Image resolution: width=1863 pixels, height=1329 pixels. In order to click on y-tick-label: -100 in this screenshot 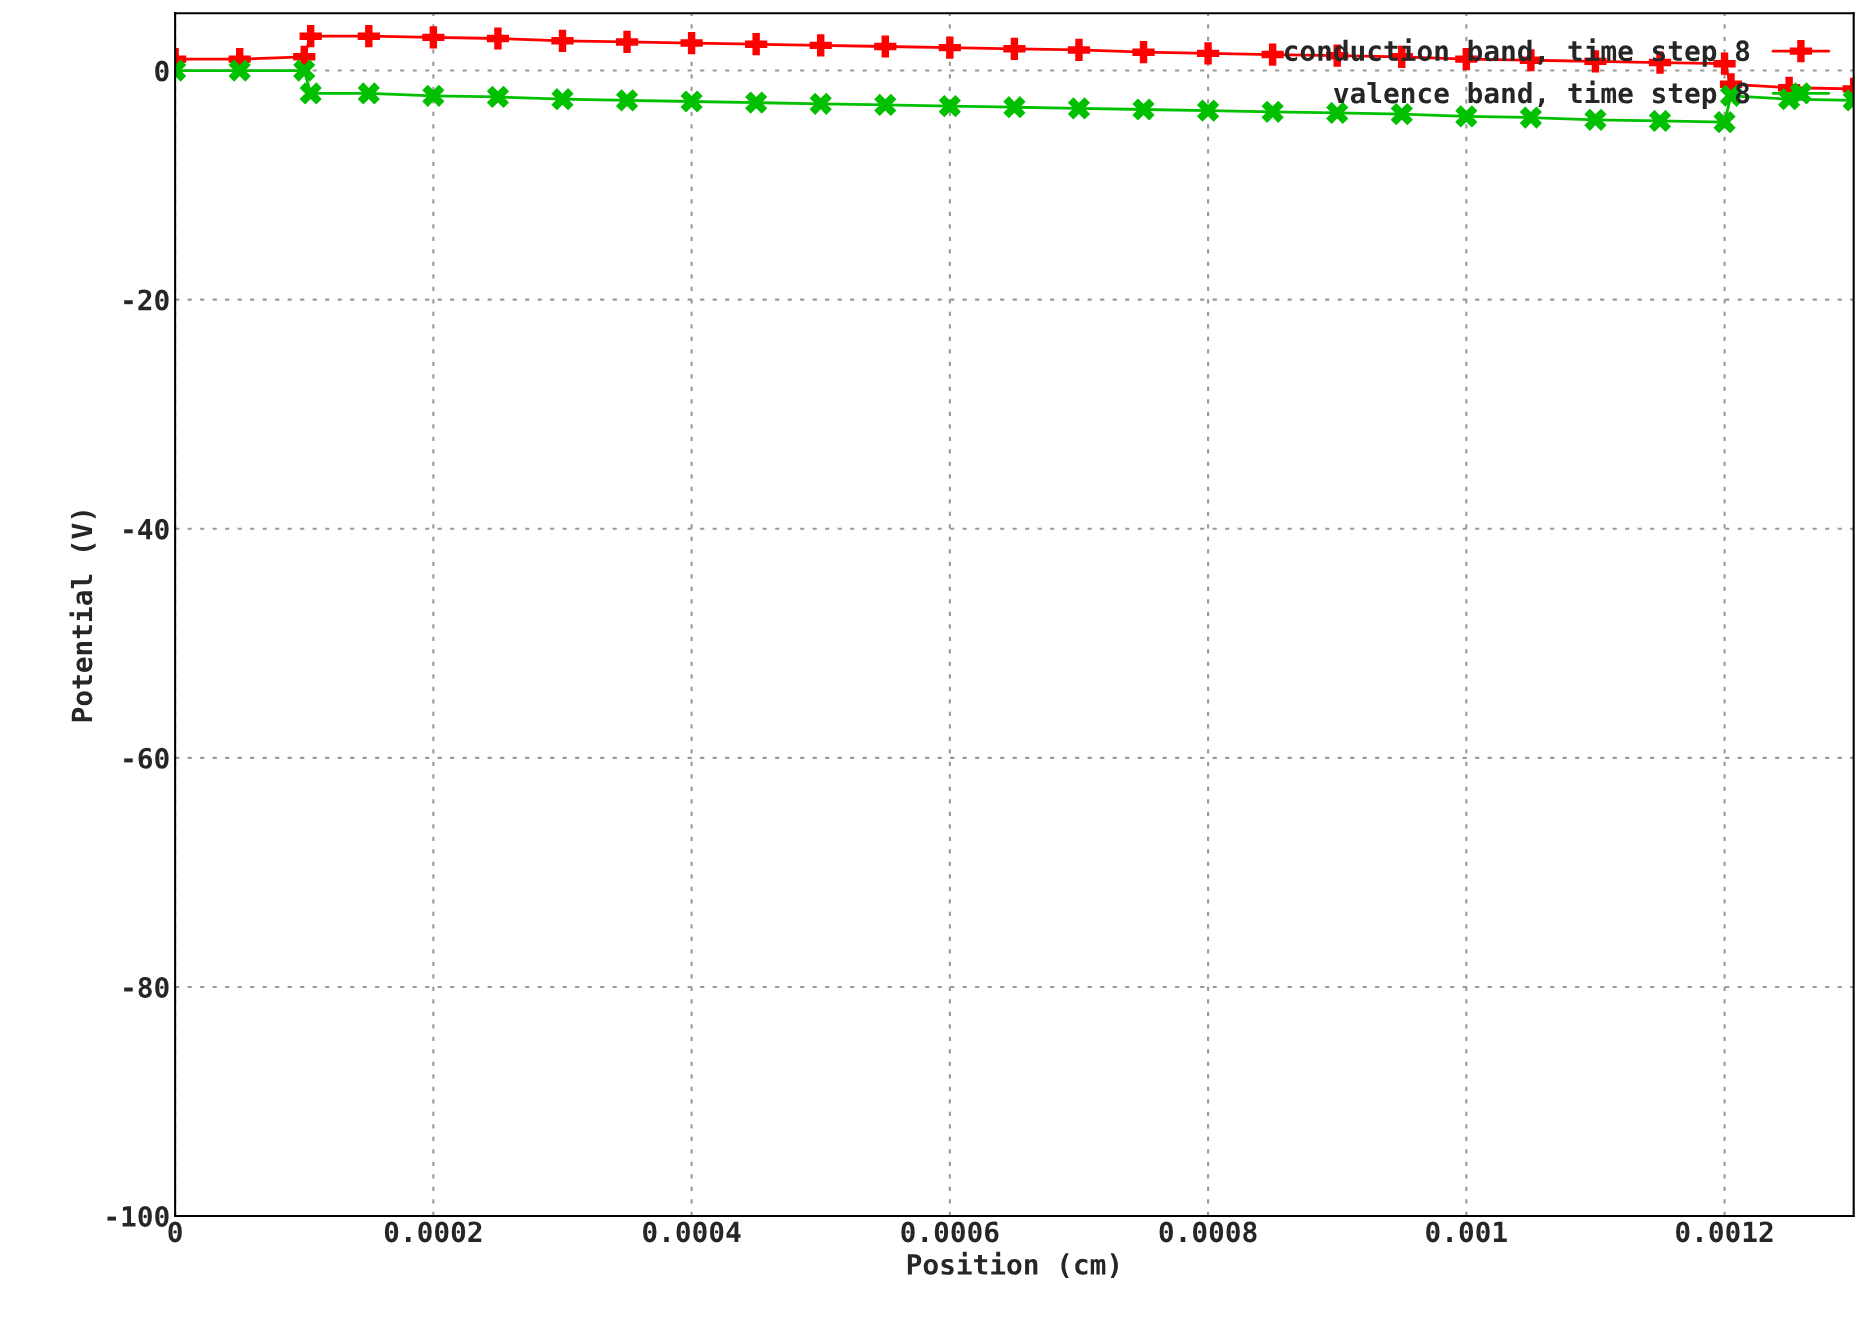, I will do `click(138, 1216)`.